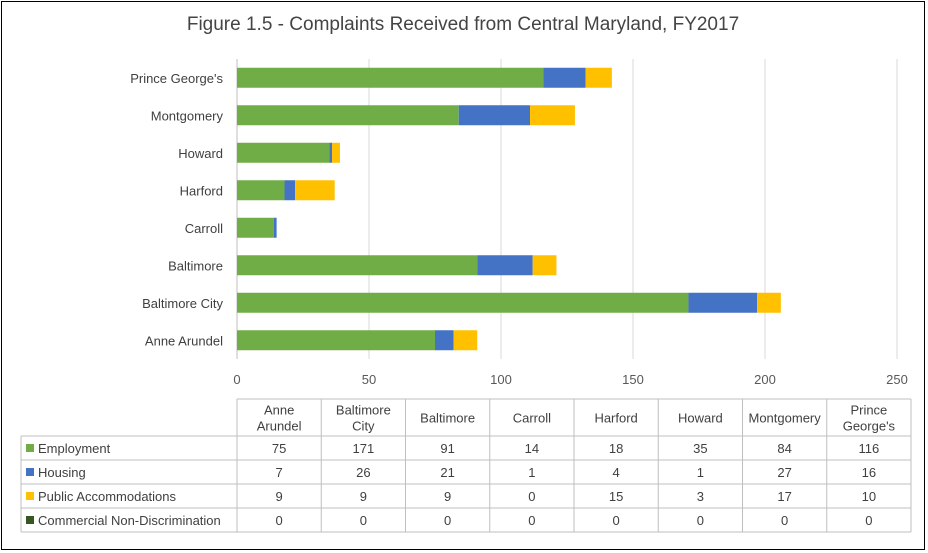  What do you see at coordinates (700, 520) in the screenshot?
I see `table-cell-commercial-non-discrimination-5: 0` at bounding box center [700, 520].